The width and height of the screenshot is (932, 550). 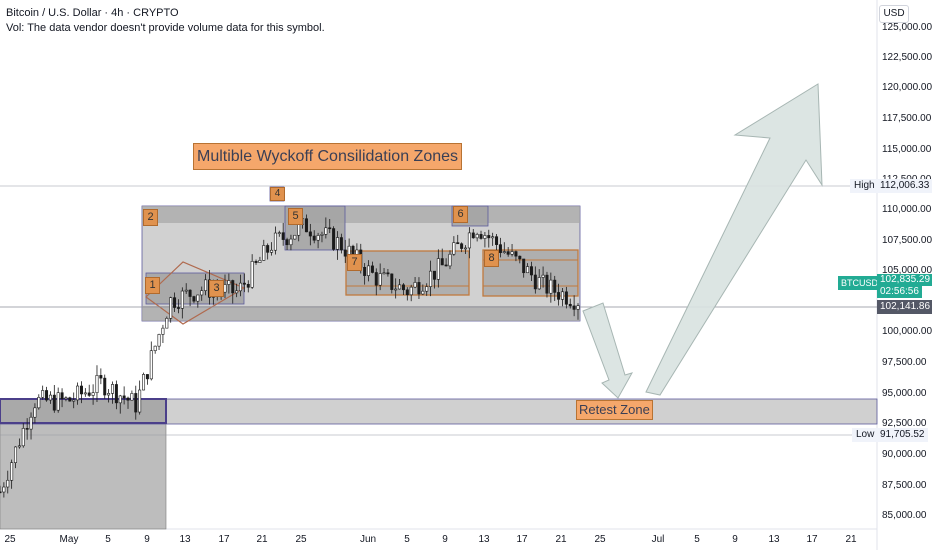 What do you see at coordinates (904, 362) in the screenshot?
I see `y-tick: 97,500.00` at bounding box center [904, 362].